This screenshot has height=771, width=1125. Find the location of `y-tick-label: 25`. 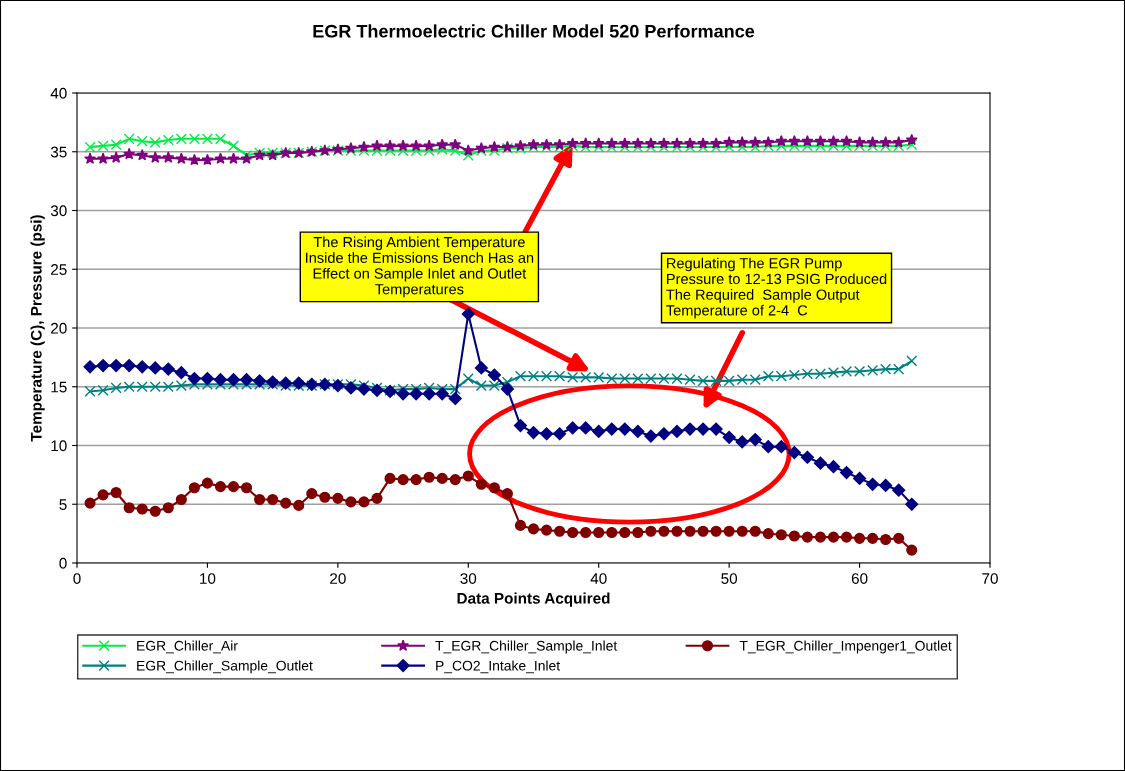

y-tick-label: 25 is located at coordinates (59, 269).